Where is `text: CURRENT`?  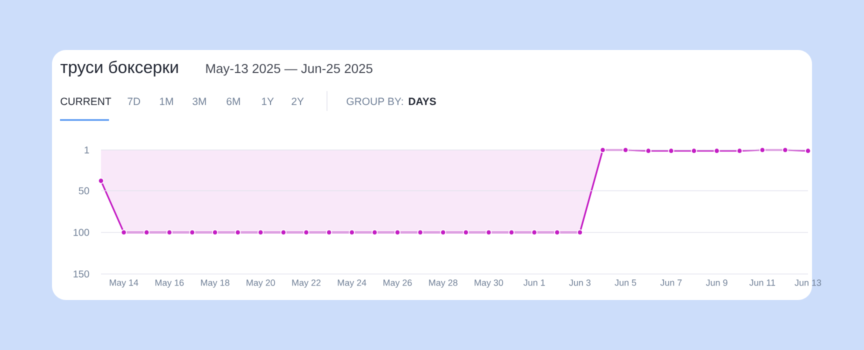
text: CURRENT is located at coordinates (86, 102).